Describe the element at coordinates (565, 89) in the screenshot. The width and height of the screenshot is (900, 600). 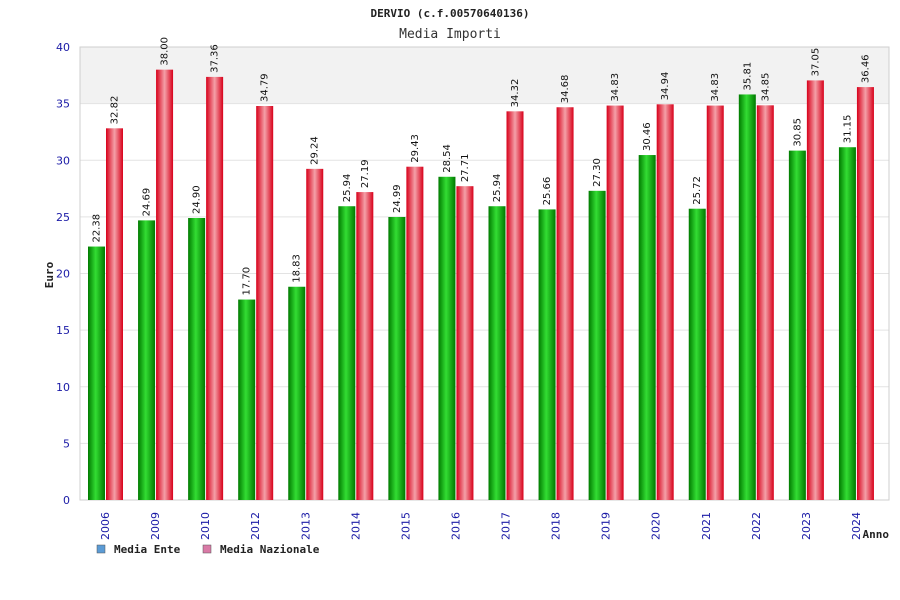
I see `data-label: 34.68` at that location.